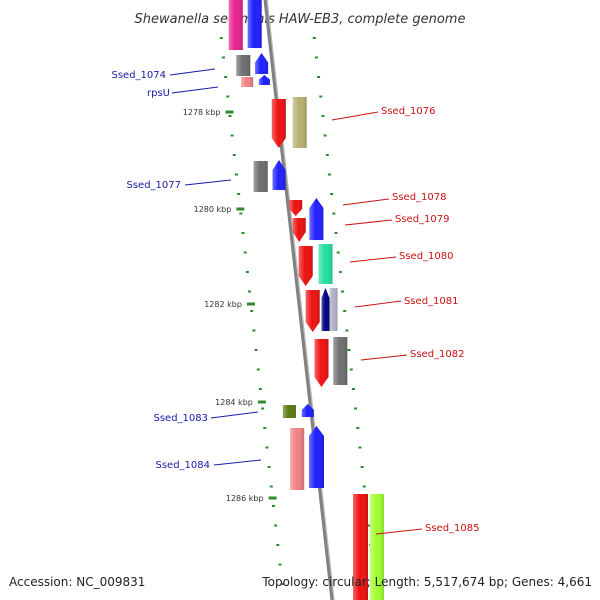 This screenshot has height=600, width=600. Describe the element at coordinates (77, 582) in the screenshot. I see `accession-text: Accession: NC_009831` at that location.